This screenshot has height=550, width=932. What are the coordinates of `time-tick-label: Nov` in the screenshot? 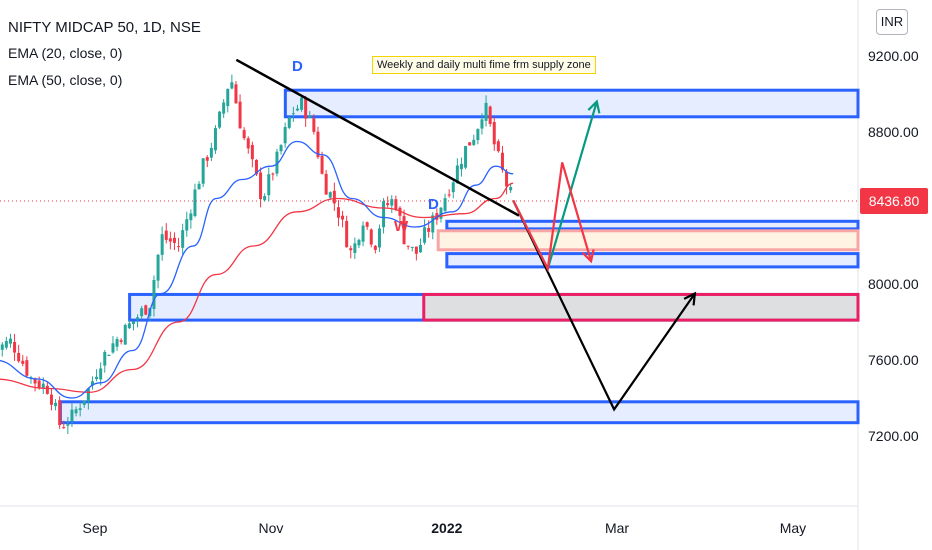 It's located at (271, 528).